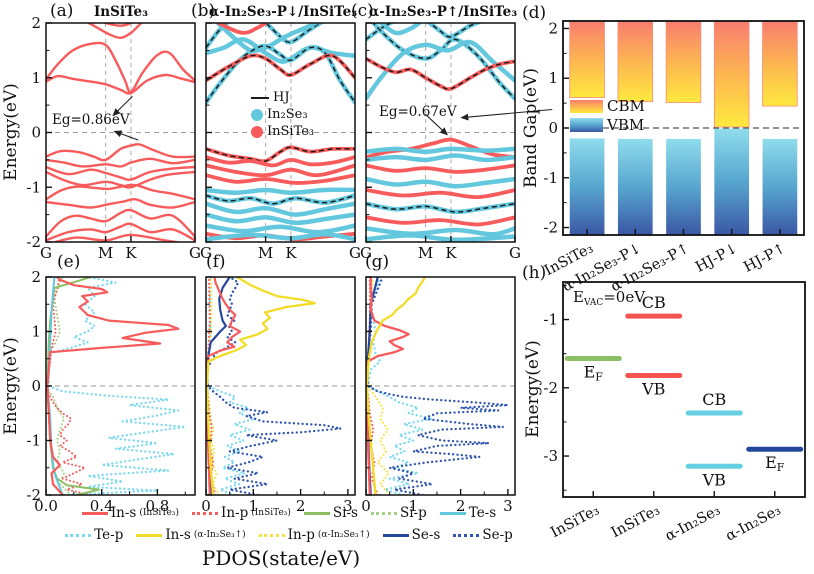 This screenshot has height=574, width=814. I want to click on legend-item-in2se3: In₂Se₃, so click(282, 114).